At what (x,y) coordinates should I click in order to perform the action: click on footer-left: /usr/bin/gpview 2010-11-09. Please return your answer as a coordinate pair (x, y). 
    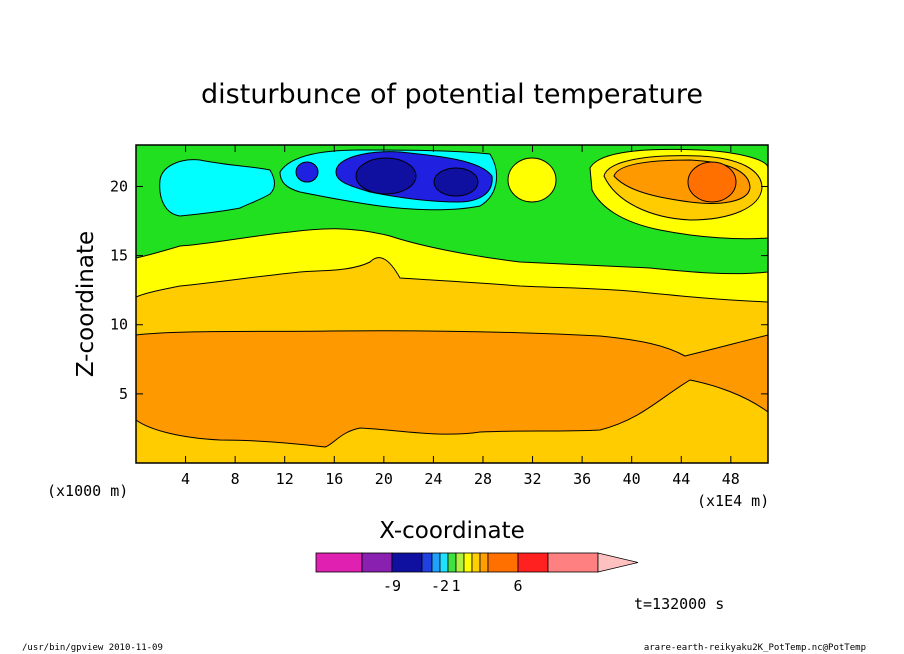
    Looking at the image, I should click on (92, 648).